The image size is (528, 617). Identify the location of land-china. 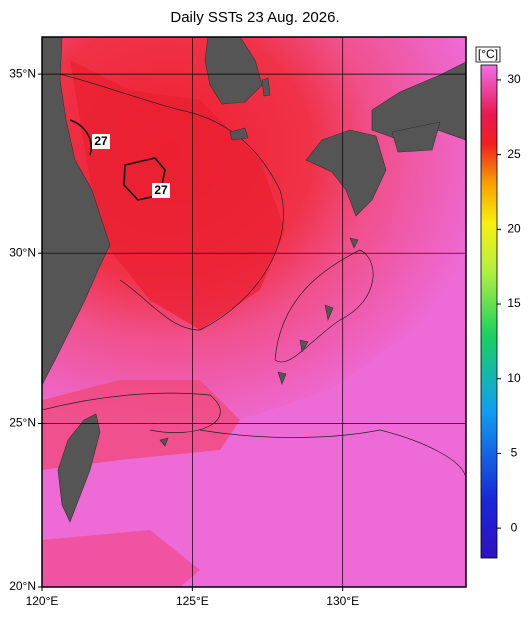
(76, 211).